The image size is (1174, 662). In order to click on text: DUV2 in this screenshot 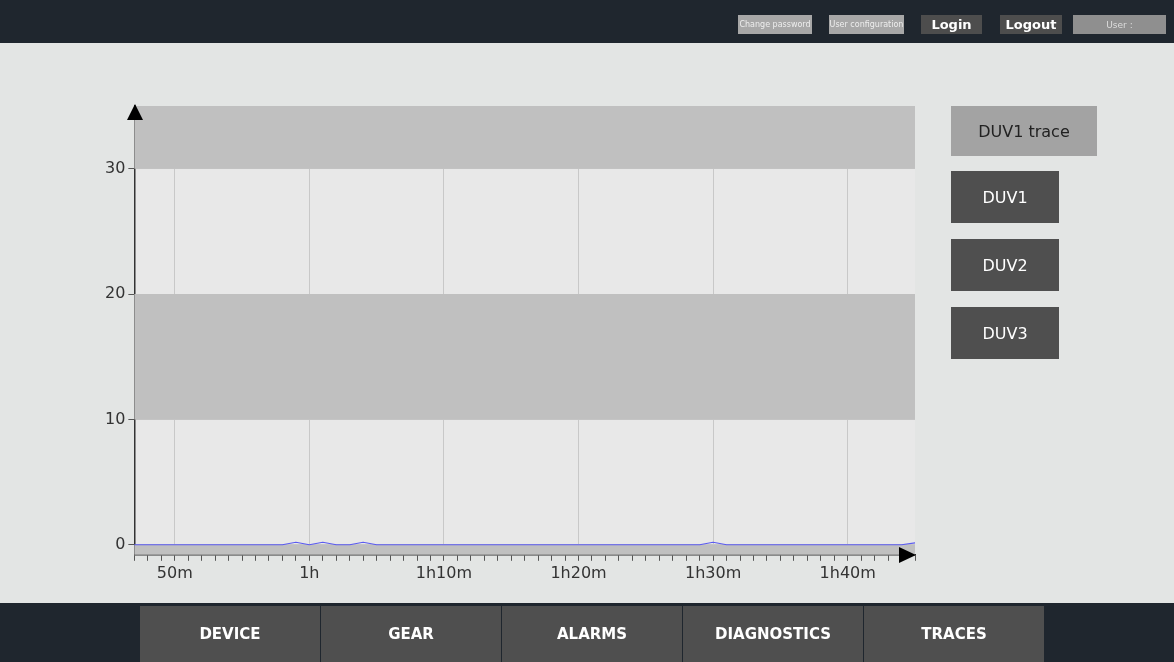, I will do `click(1005, 265)`.